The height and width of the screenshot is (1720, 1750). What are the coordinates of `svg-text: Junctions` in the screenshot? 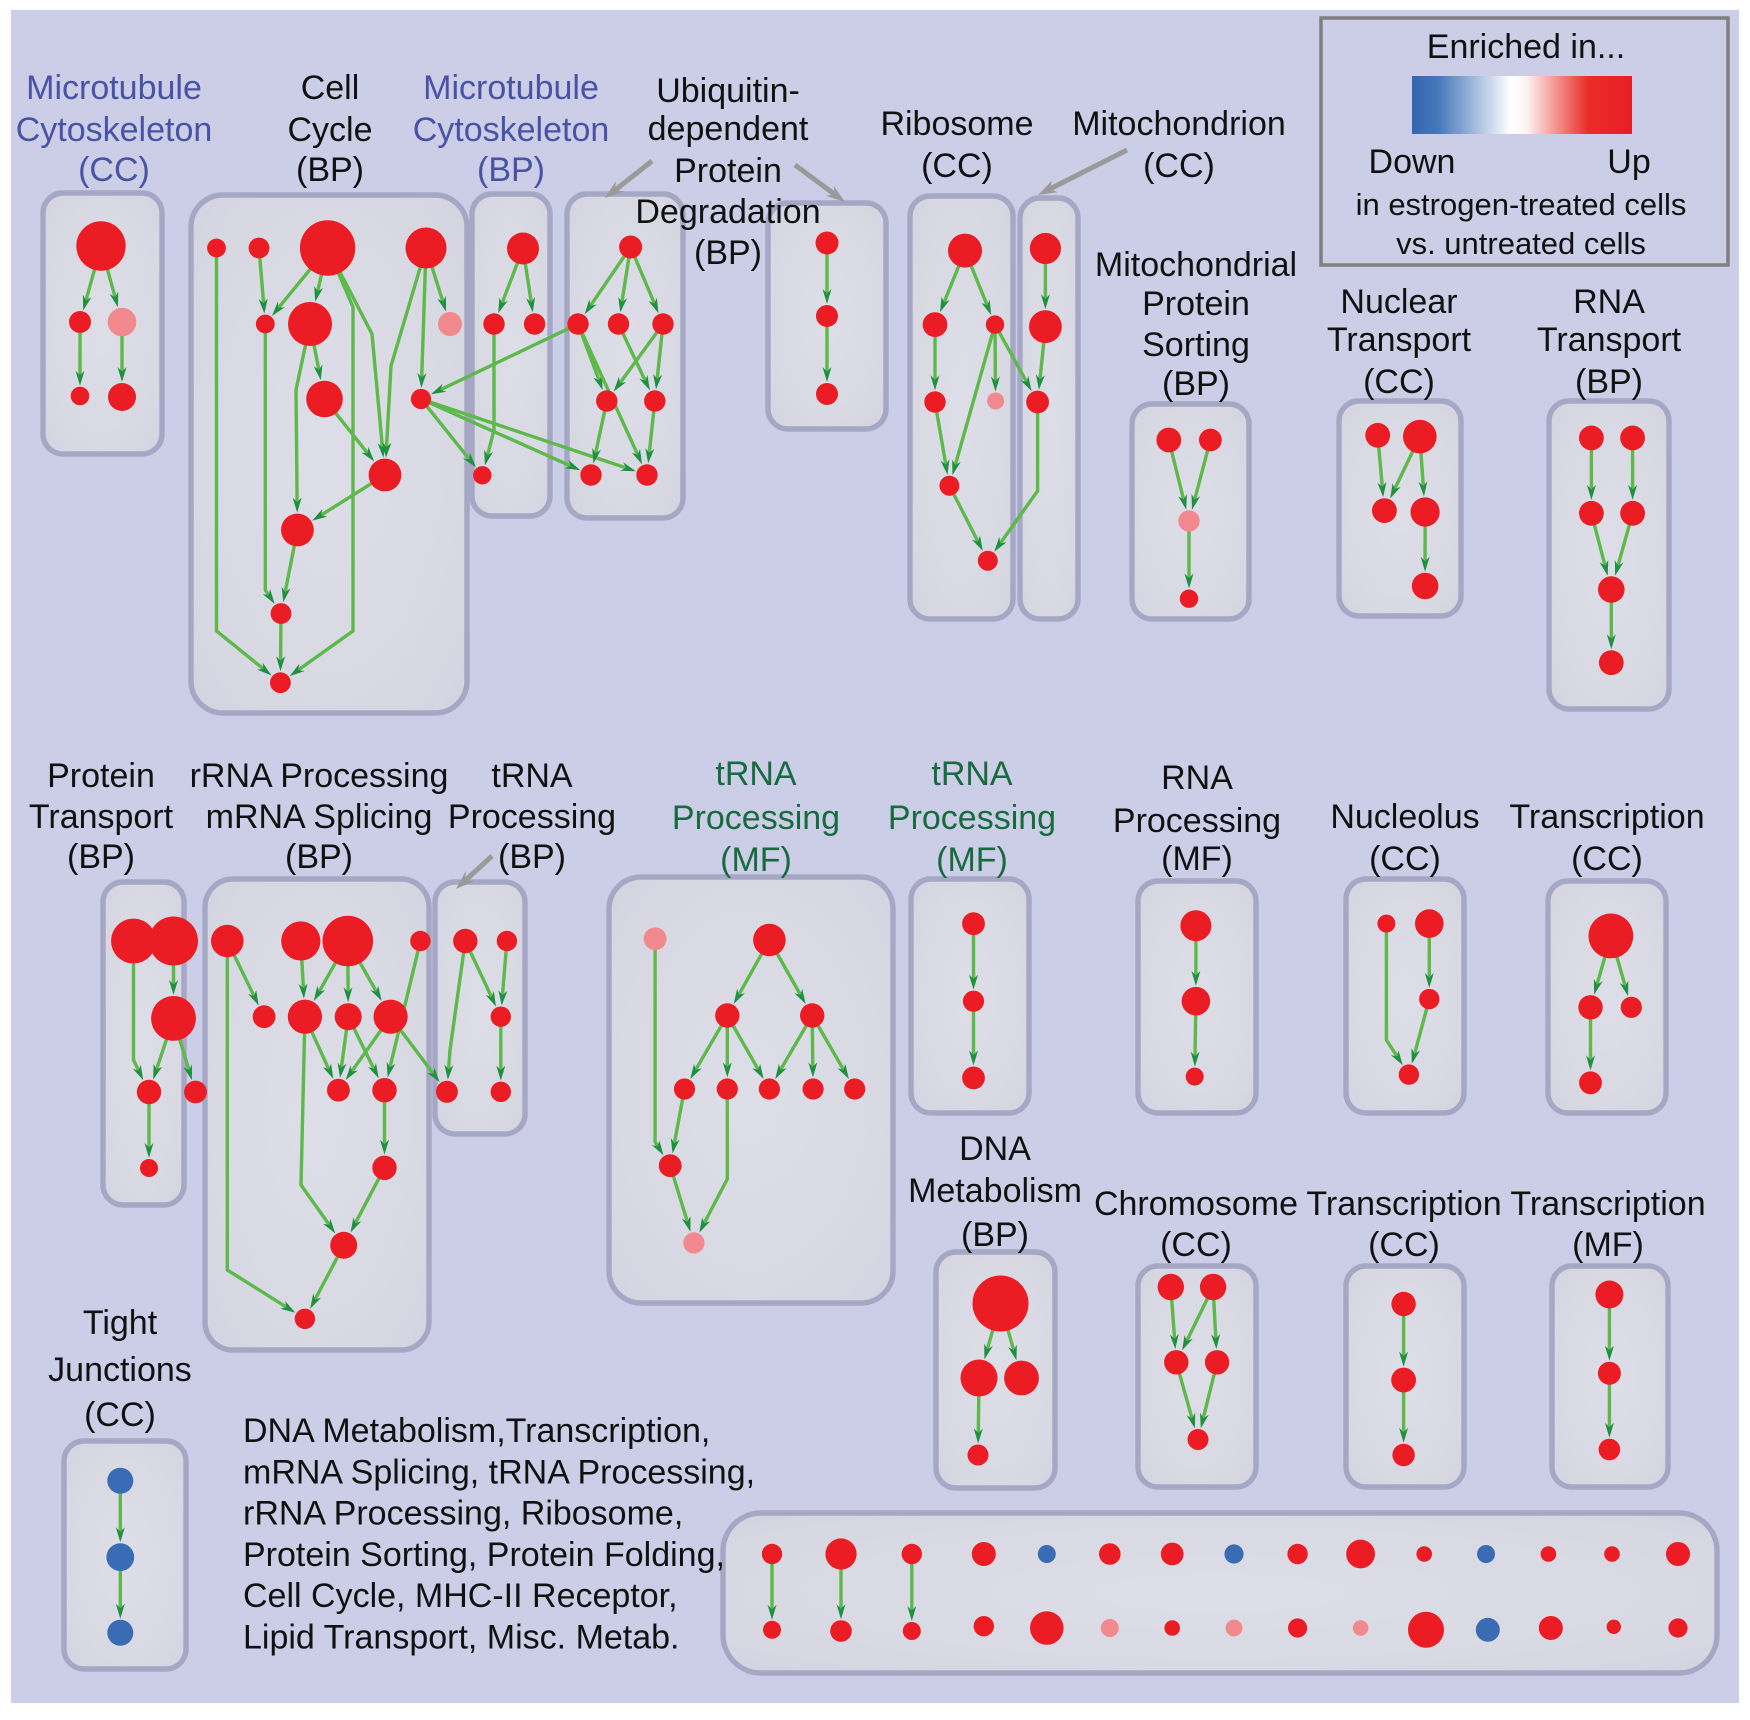 It's located at (120, 1370).